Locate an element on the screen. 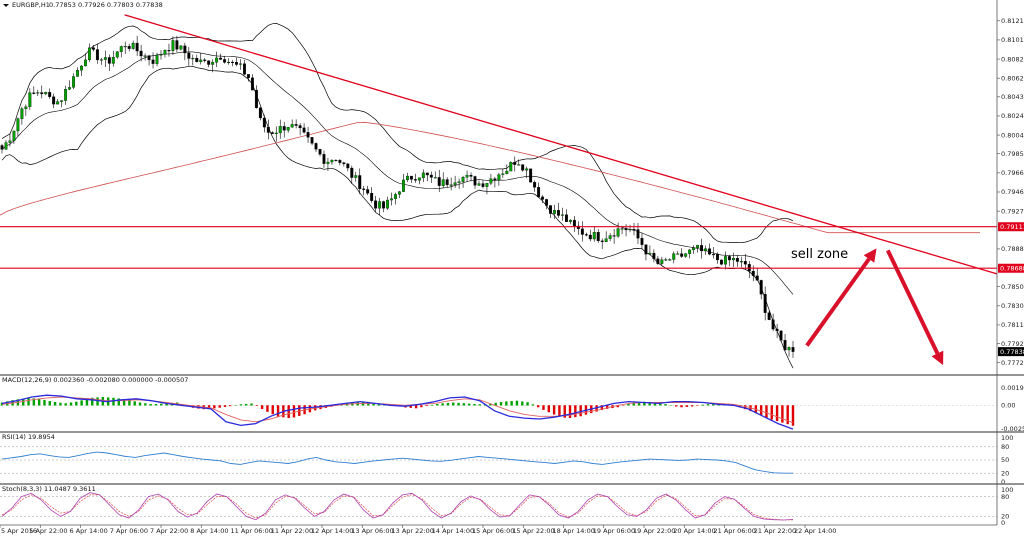  time-tick-label: 19 Apr 06:00 is located at coordinates (614, 531).